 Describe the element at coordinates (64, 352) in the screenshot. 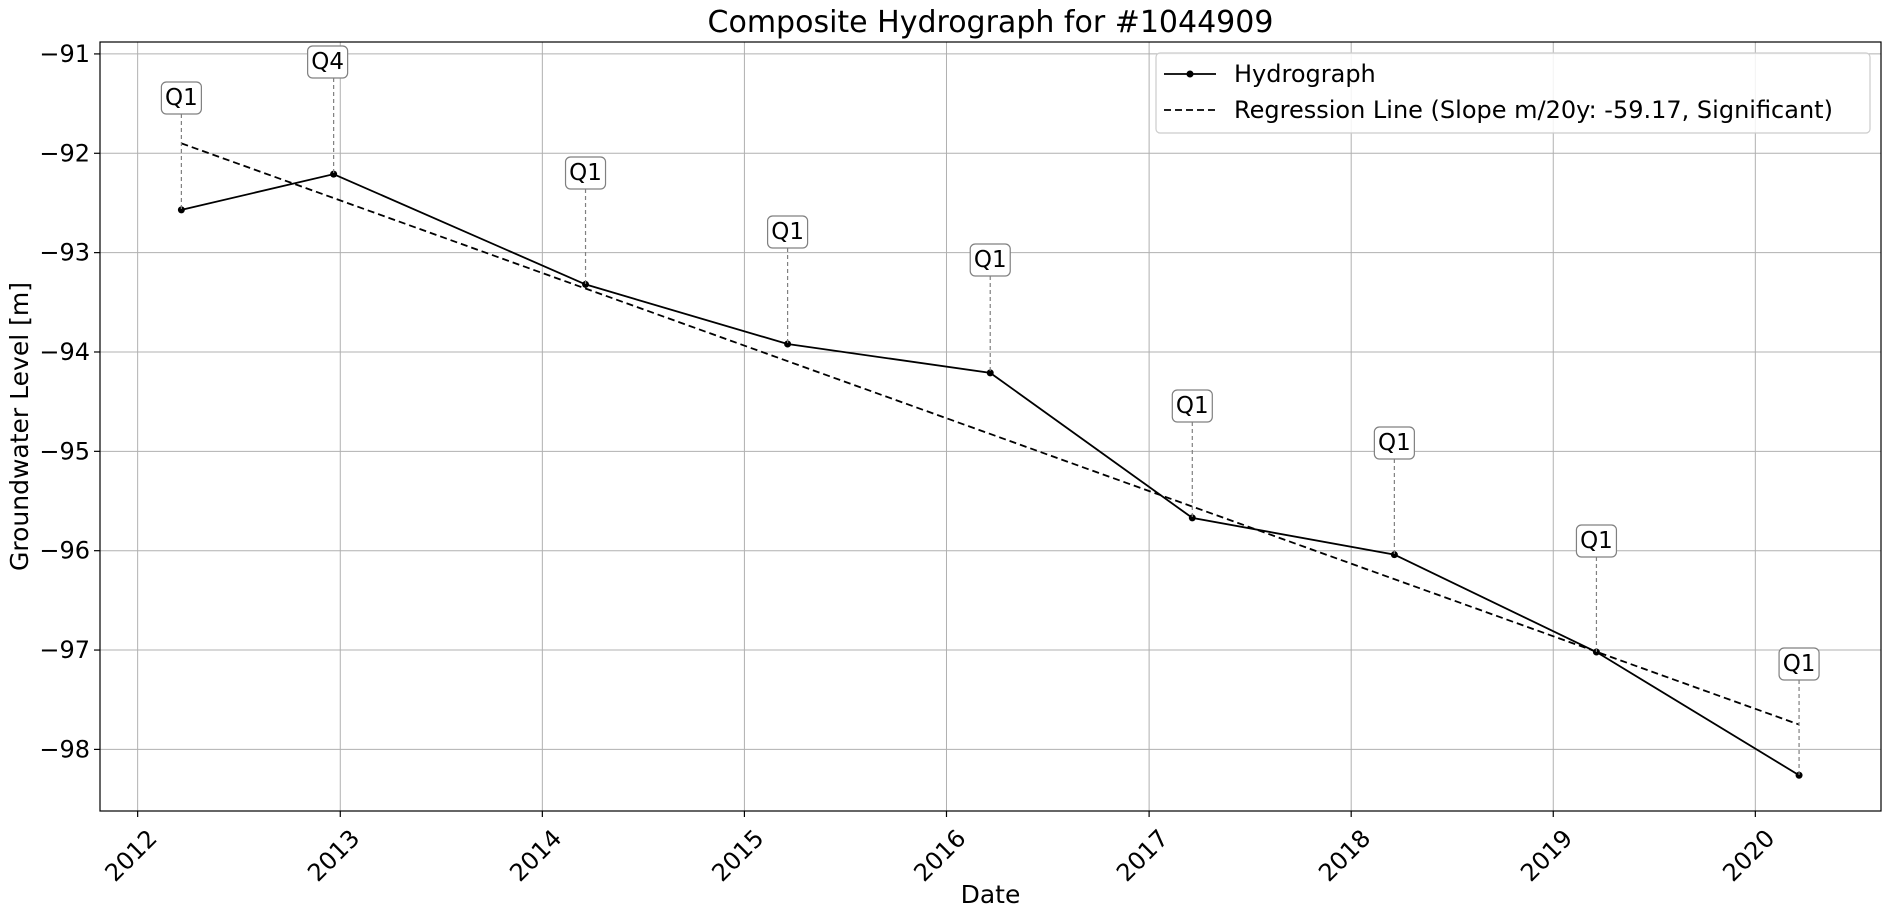

I see `y-tick-label: −94` at that location.